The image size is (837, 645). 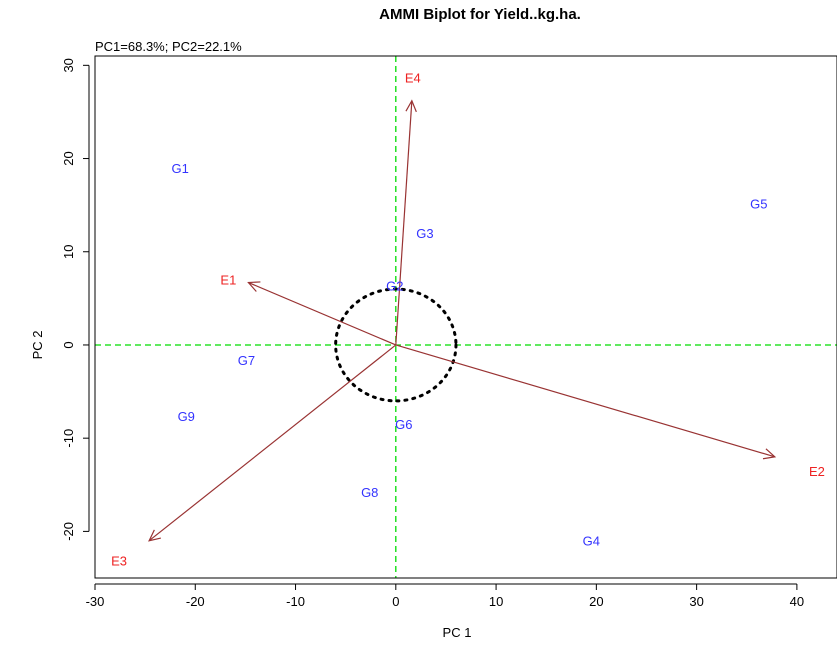 I want to click on x-tick-label: -20, so click(x=195, y=601).